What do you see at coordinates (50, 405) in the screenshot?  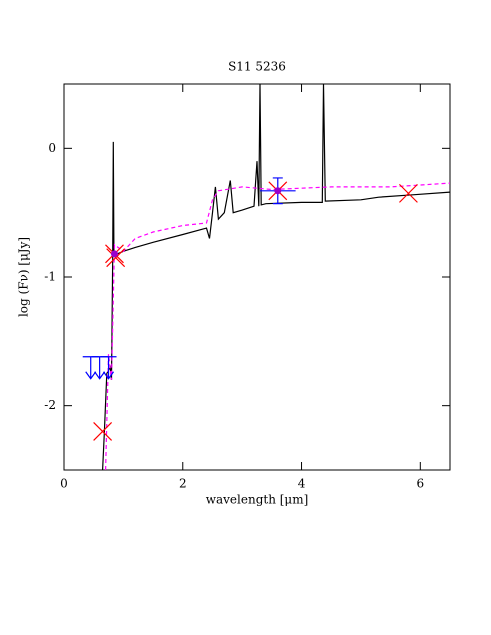 I see `y-tick-label: -2` at bounding box center [50, 405].